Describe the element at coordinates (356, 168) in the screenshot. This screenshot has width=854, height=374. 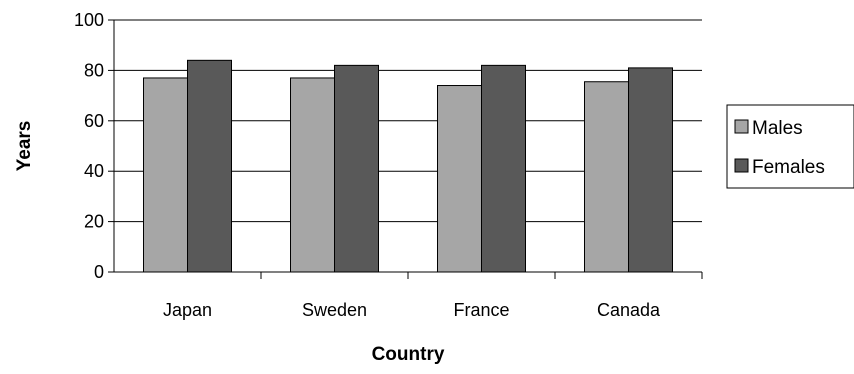
I see `bar-females-sweden` at that location.